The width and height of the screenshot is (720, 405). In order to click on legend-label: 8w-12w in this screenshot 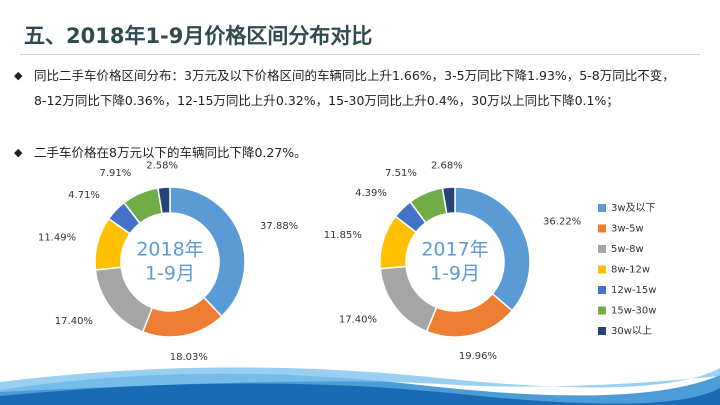, I will do `click(630, 270)`.